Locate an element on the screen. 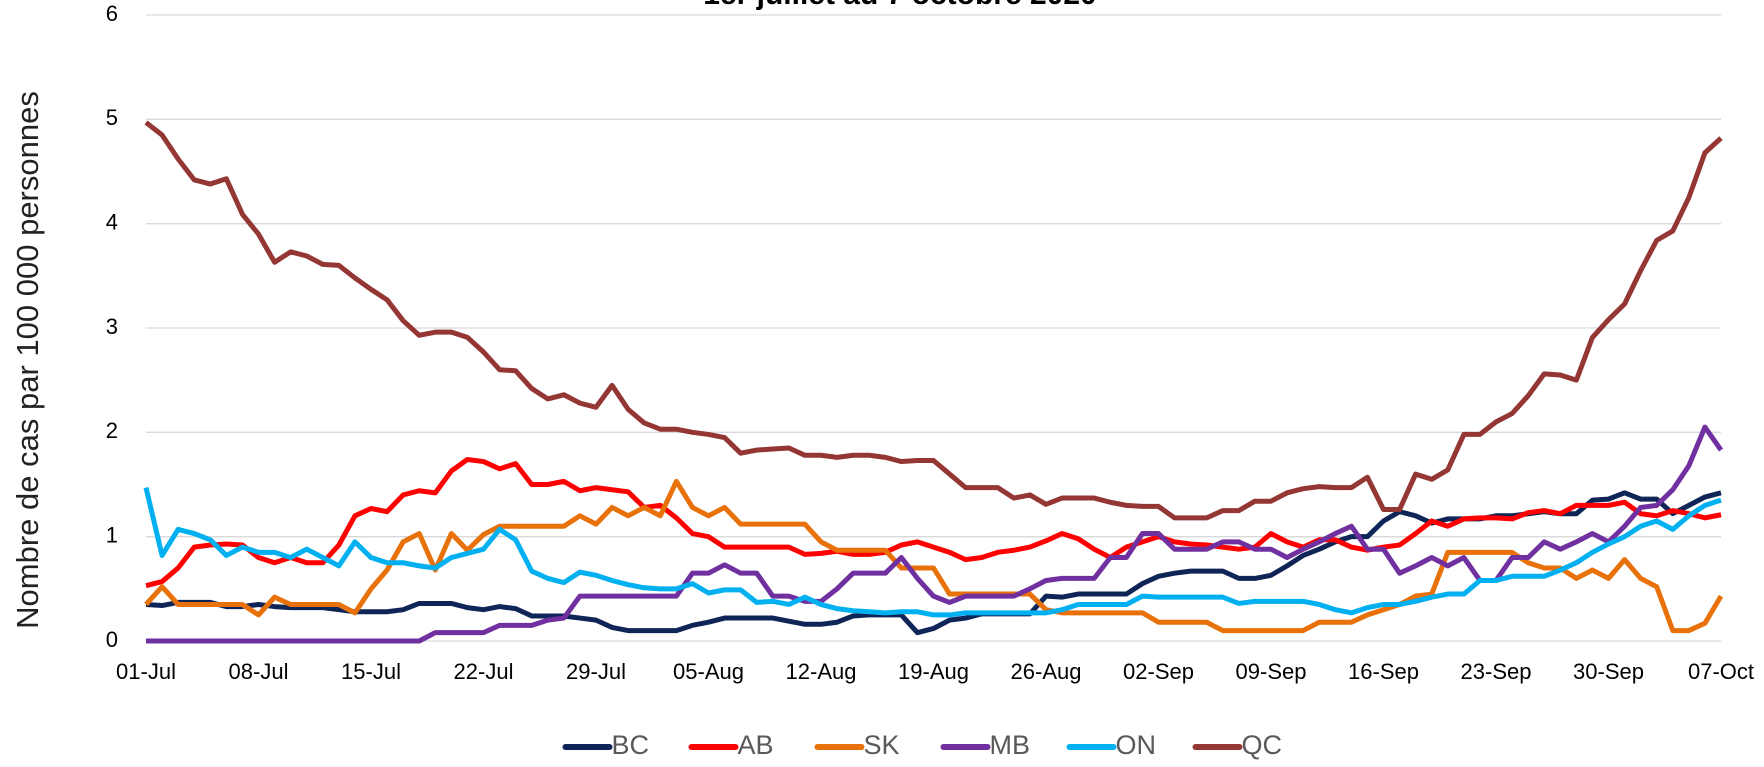  y-tick-label: 4 is located at coordinates (112, 221).